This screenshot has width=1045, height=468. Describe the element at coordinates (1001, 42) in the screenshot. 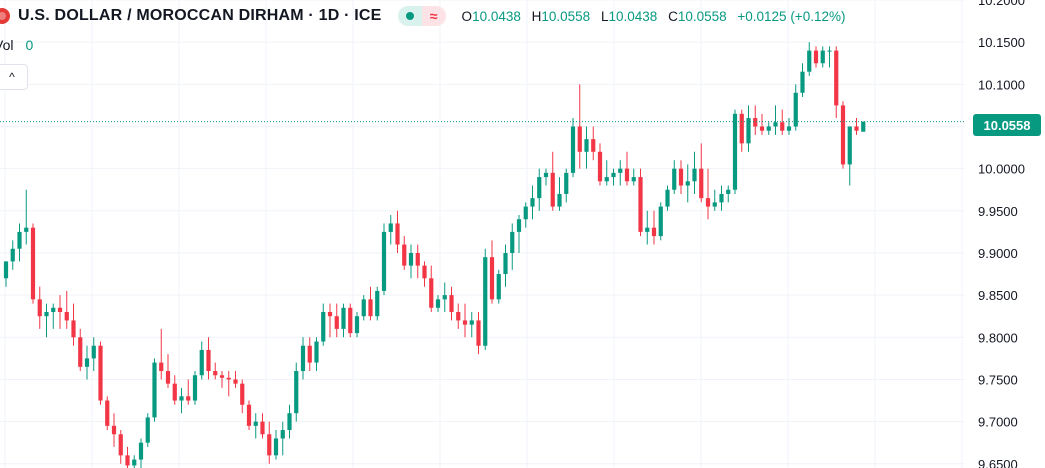

I see `price-tick-label: 10.1500` at that location.